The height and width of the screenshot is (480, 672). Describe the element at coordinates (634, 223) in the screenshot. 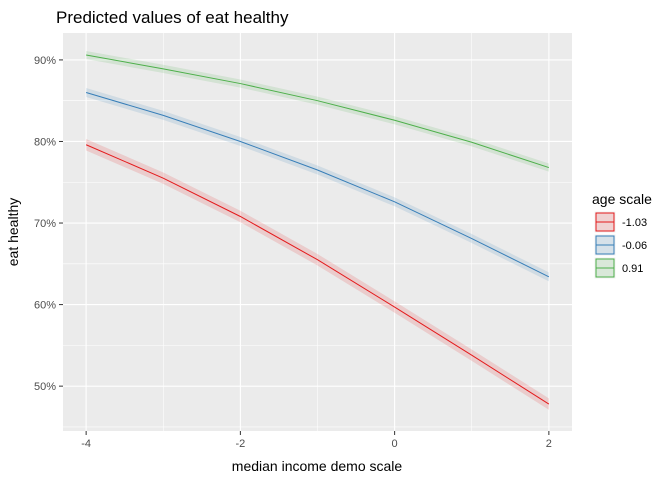

I see `legend-label: -1.03` at that location.